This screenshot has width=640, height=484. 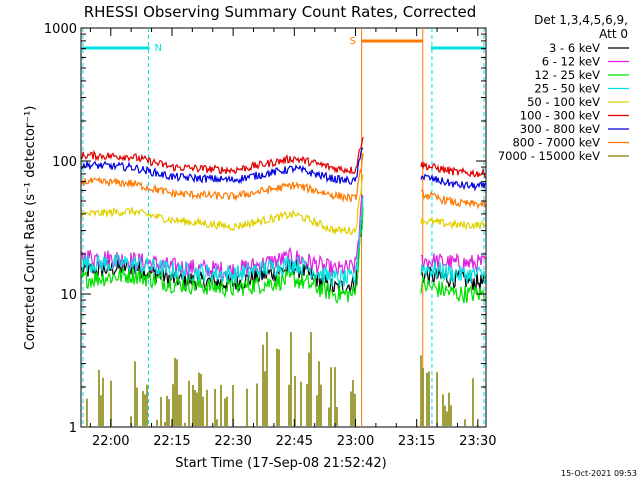 I want to click on legend-header-line-2: Att 0, so click(x=613, y=34).